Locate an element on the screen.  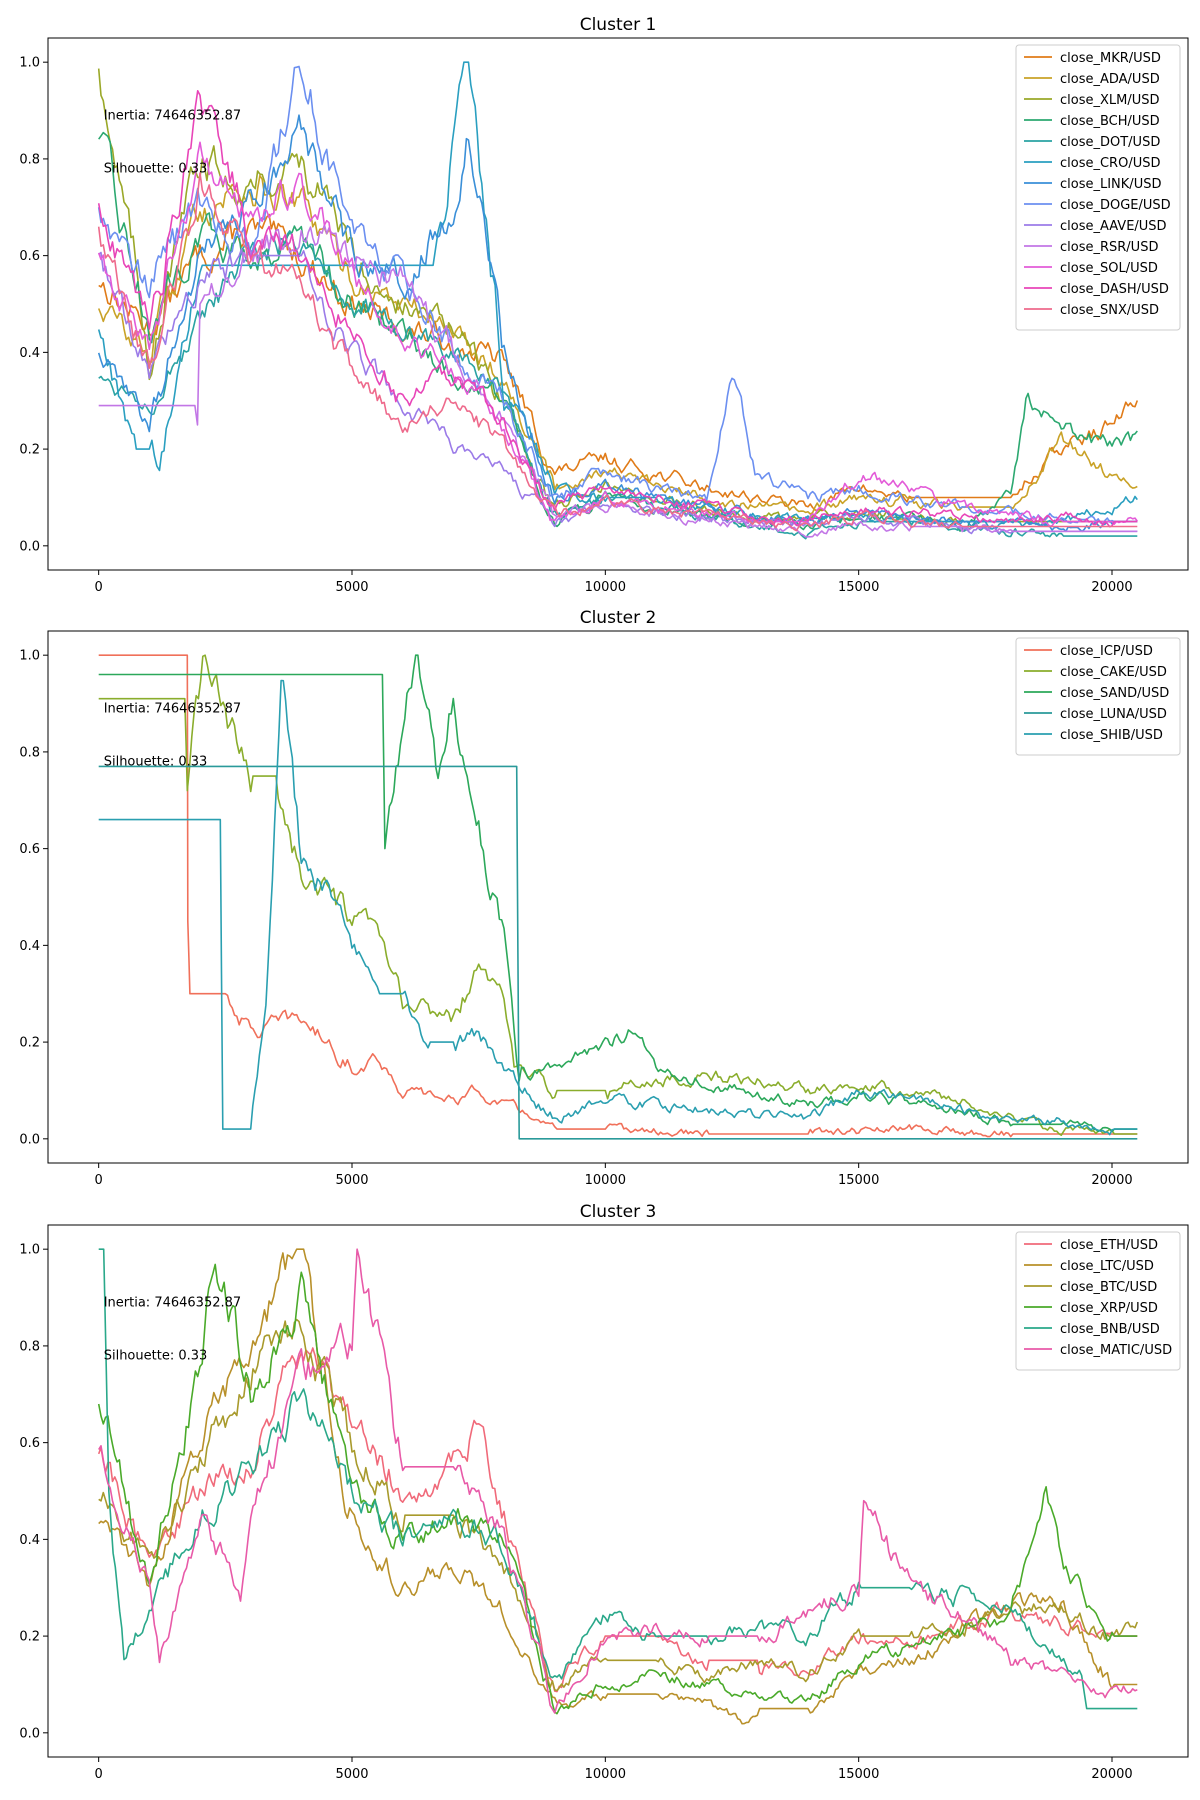
legend-entry: close_ICP/USD is located at coordinates (1106, 651).